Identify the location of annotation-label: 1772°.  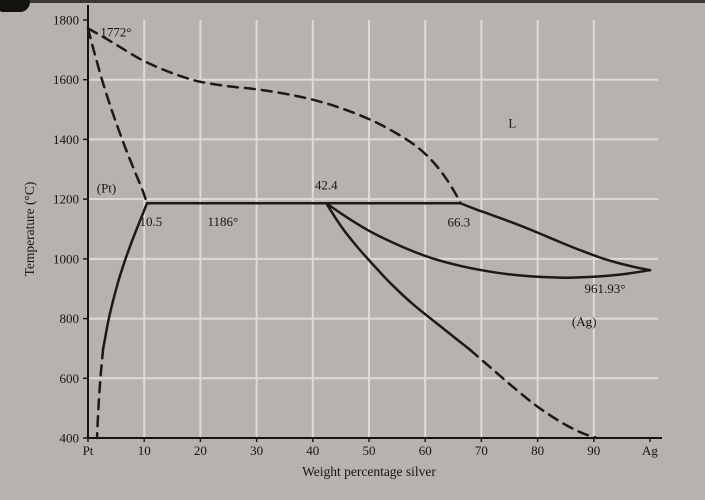
(115, 31).